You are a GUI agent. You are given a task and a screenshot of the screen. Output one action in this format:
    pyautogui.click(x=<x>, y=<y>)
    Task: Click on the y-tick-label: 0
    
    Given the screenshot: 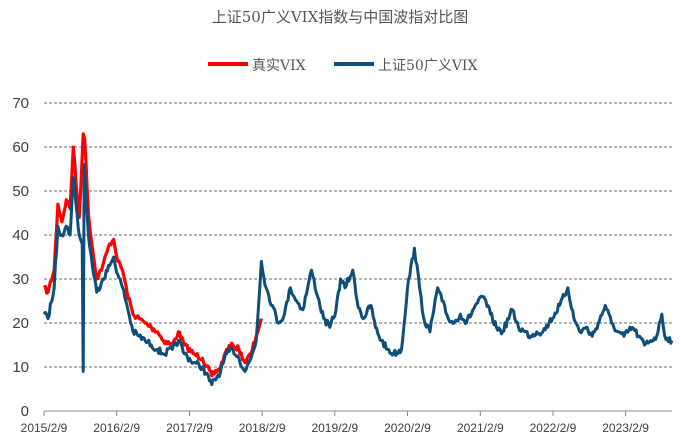 What is the action you would take?
    pyautogui.click(x=25, y=411)
    